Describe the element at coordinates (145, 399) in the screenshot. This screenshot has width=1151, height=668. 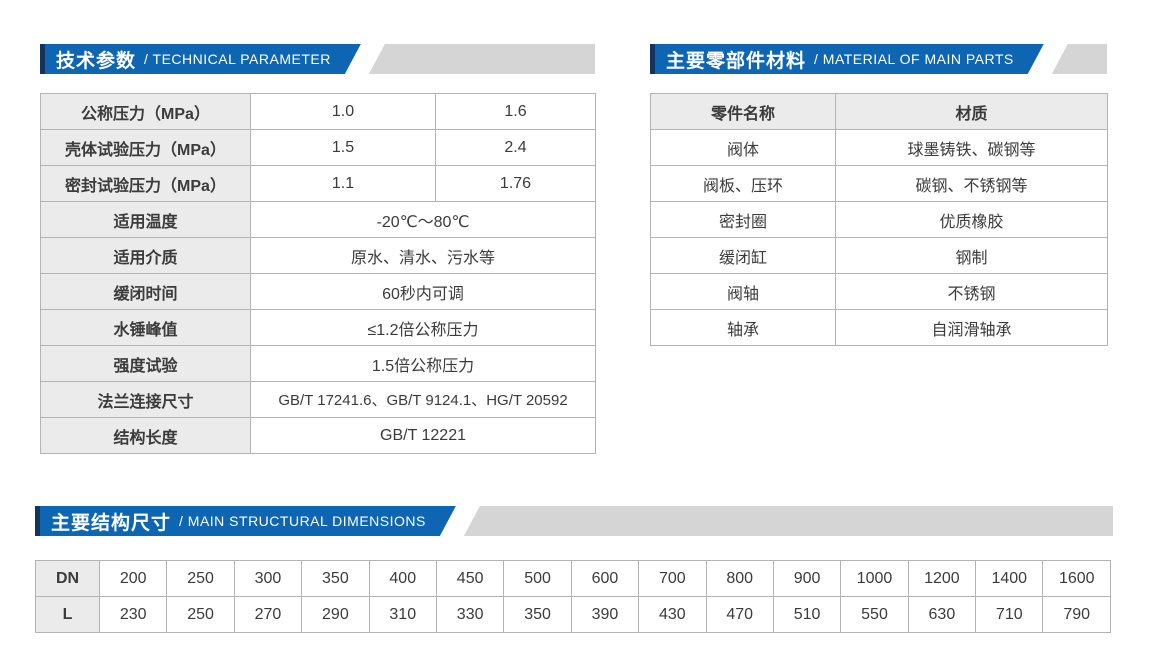
I see `parameter-label: 法兰连接尺寸` at that location.